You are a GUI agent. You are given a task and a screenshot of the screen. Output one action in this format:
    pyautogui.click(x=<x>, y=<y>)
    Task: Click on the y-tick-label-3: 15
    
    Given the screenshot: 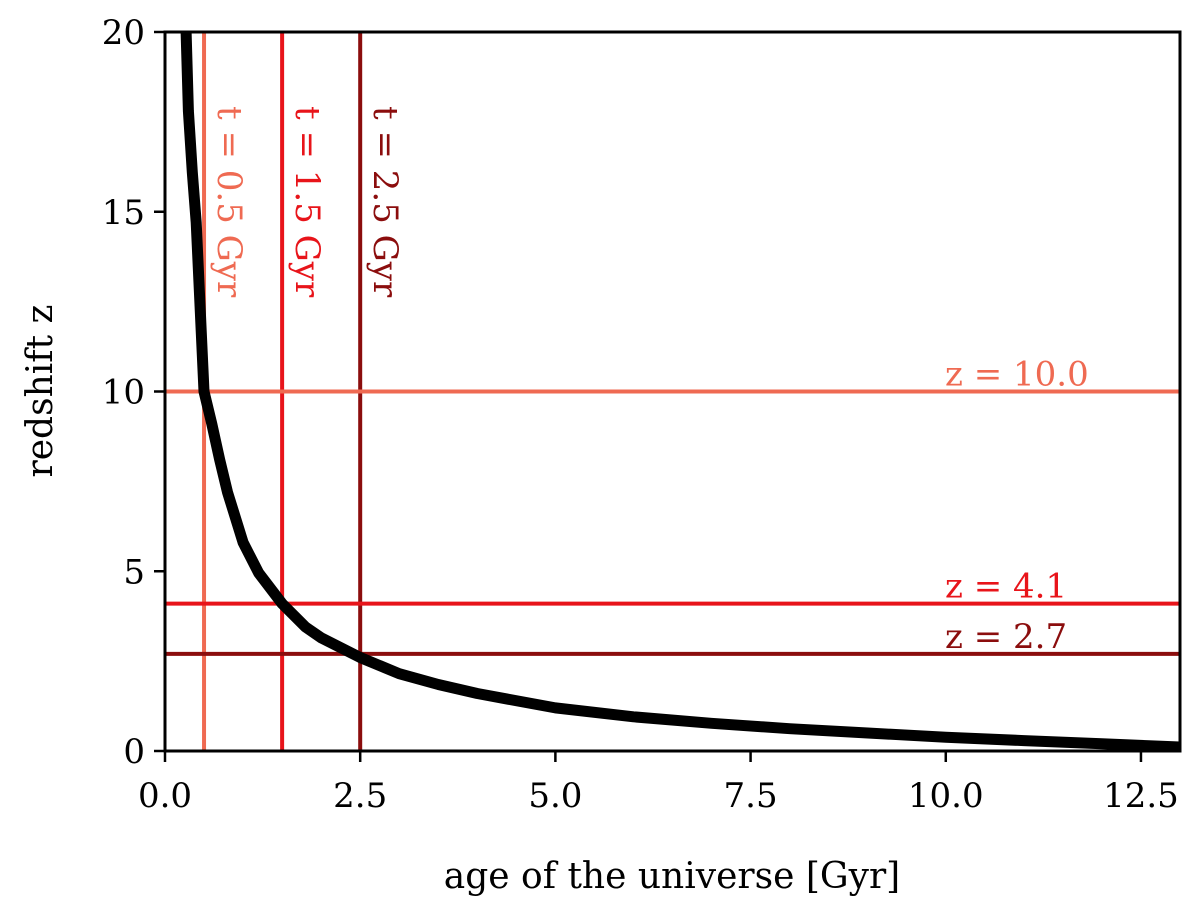 What is the action you would take?
    pyautogui.click(x=123, y=213)
    